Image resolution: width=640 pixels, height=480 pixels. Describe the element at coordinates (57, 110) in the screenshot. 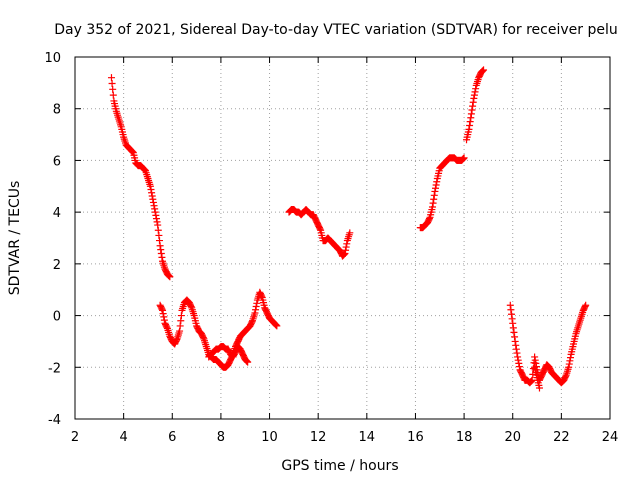

I see `y-tick-label: 8` at that location.